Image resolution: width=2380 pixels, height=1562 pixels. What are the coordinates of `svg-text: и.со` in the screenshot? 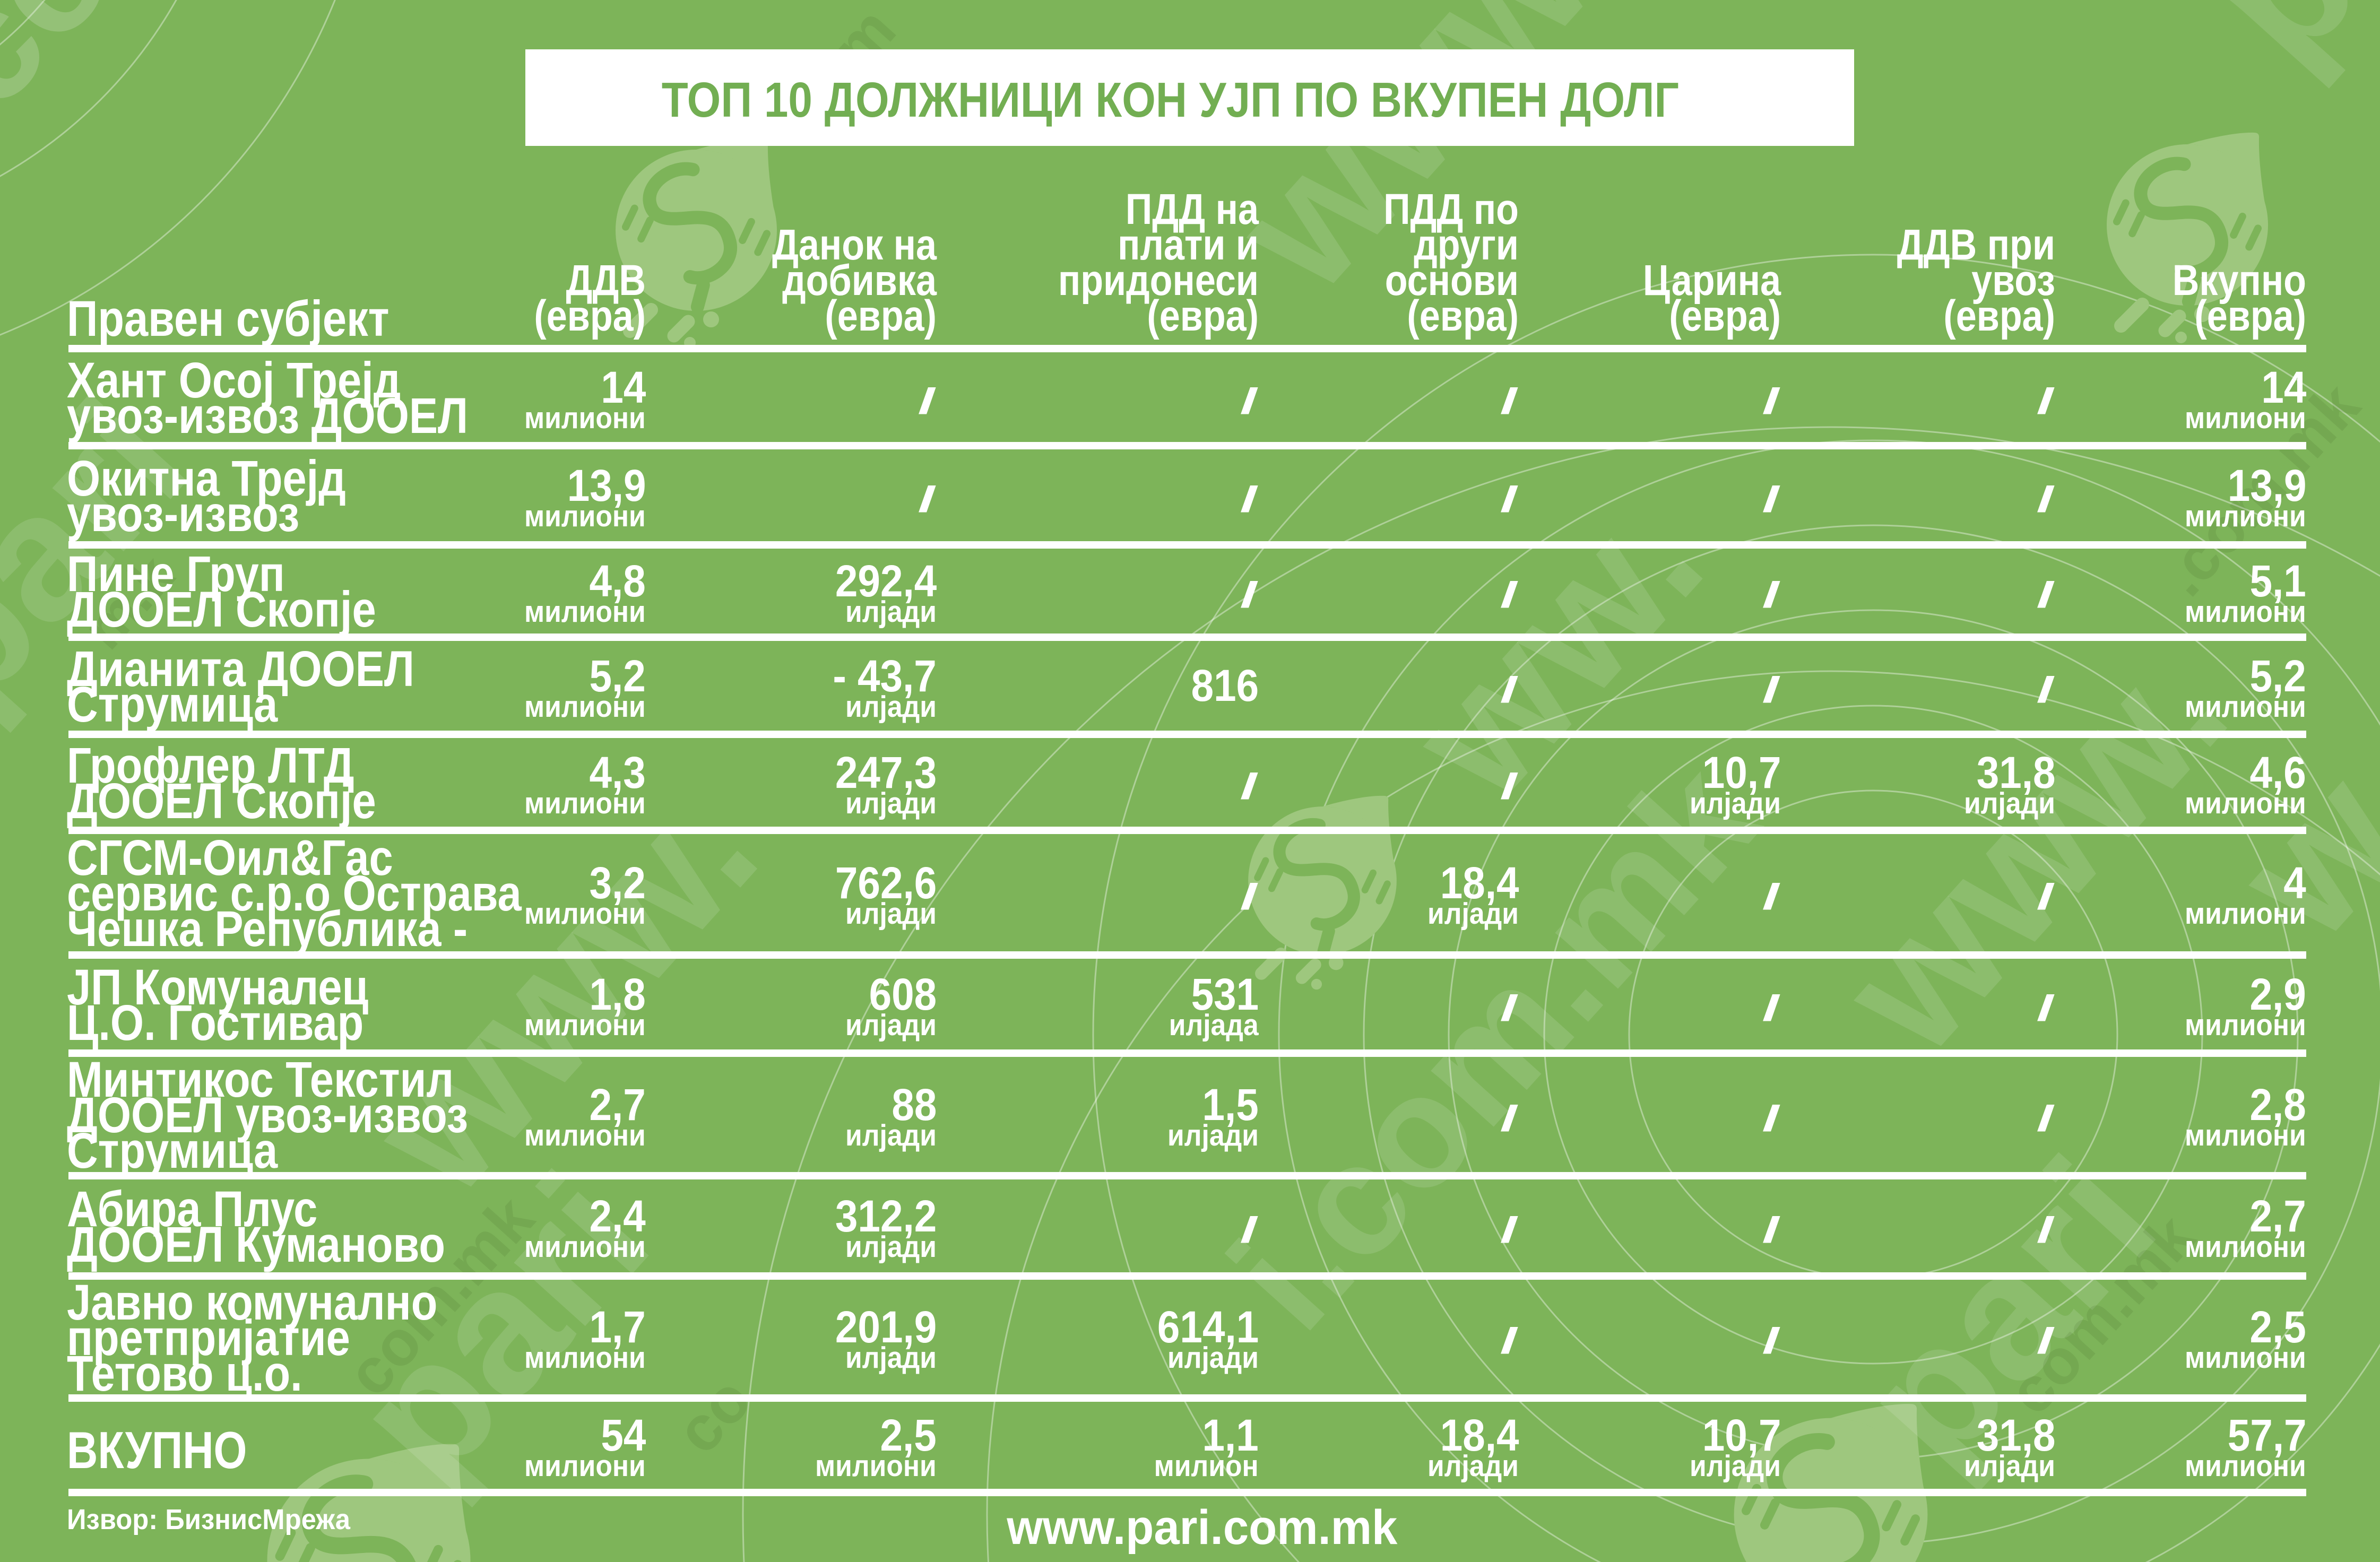 It's located at (72, 123).